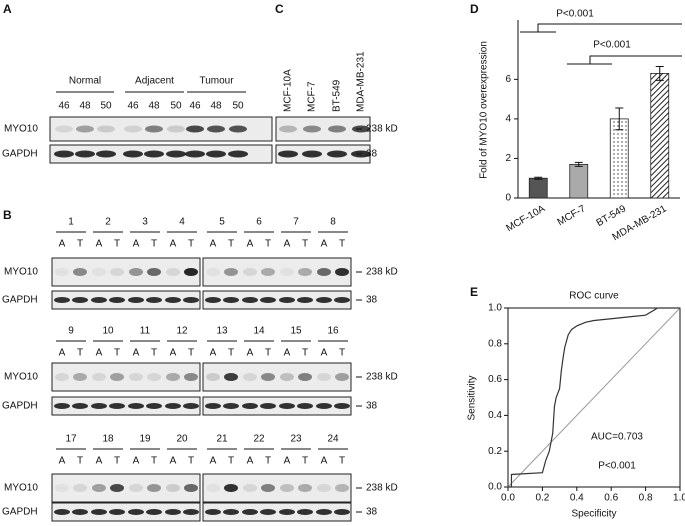 The width and height of the screenshot is (685, 526). Describe the element at coordinates (182, 331) in the screenshot. I see `case-label: 12` at that location.